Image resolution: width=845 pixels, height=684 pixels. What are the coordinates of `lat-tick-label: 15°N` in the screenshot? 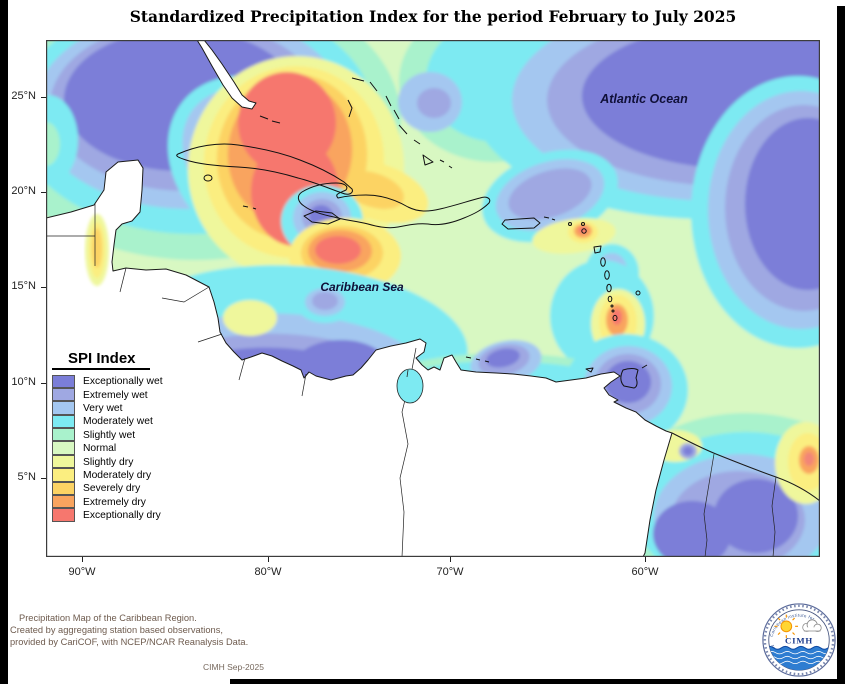 It's located at (23, 286).